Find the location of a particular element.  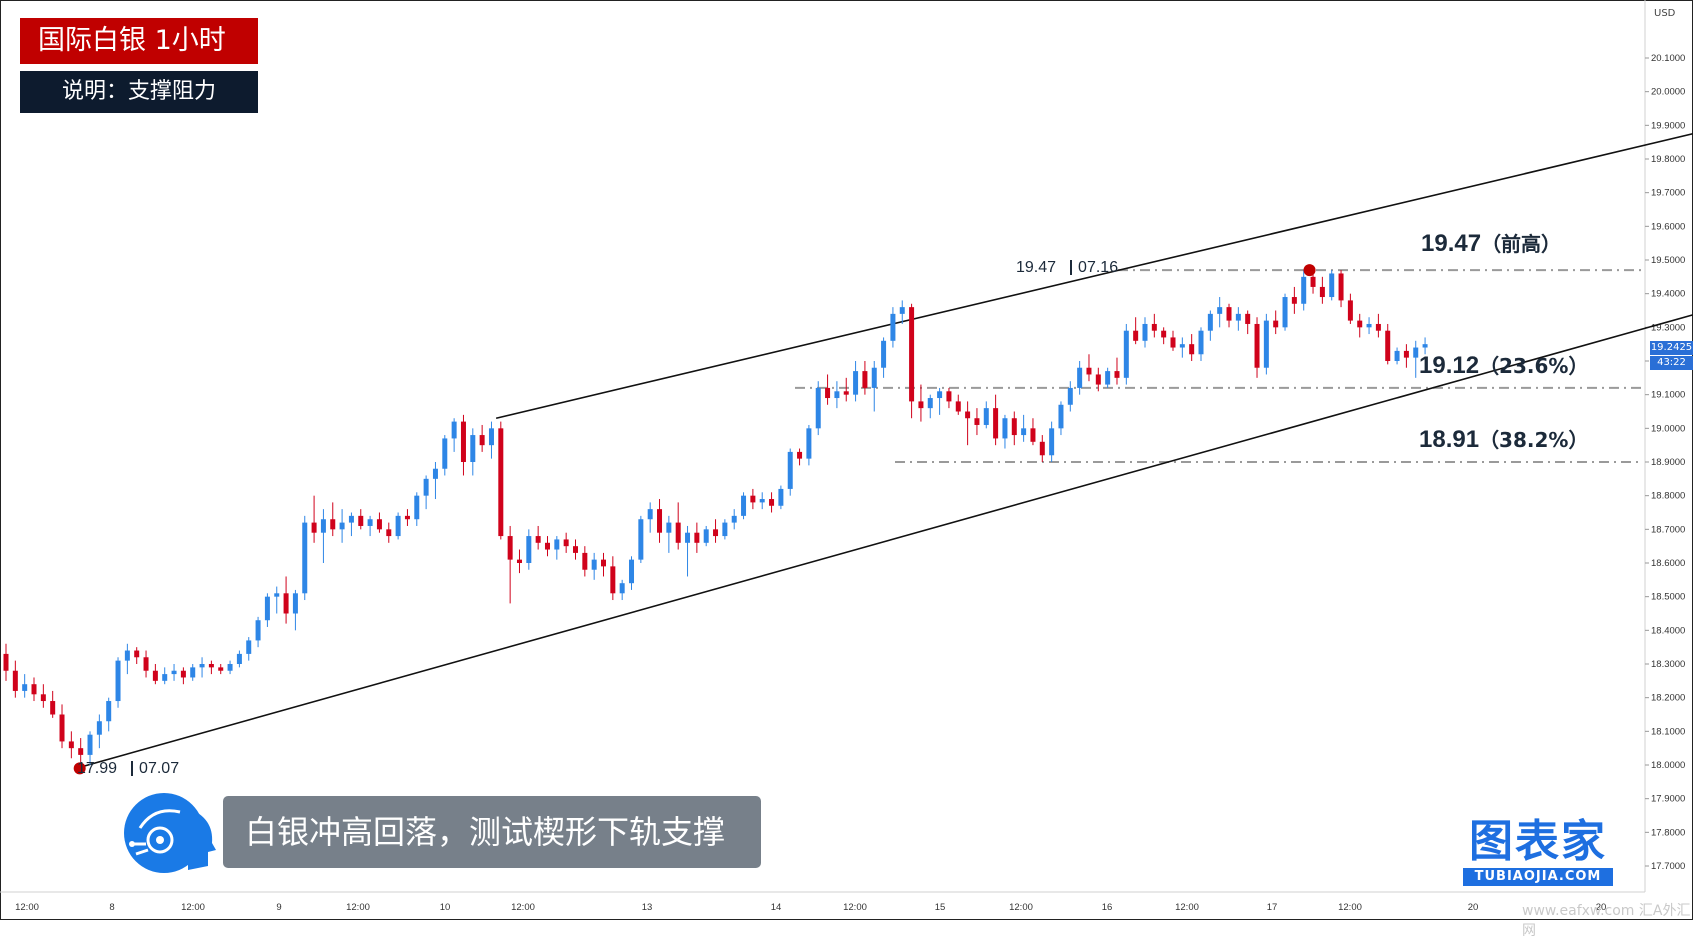

y-tick-label: 18.8000 is located at coordinates (1668, 496).